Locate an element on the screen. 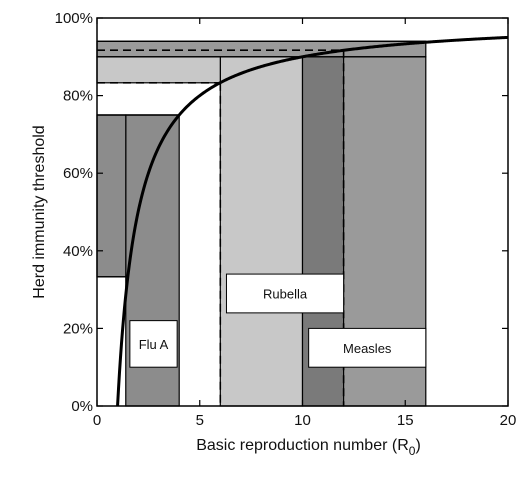 The image size is (528, 480). x-axis-title-subscript: 0 is located at coordinates (412, 451).